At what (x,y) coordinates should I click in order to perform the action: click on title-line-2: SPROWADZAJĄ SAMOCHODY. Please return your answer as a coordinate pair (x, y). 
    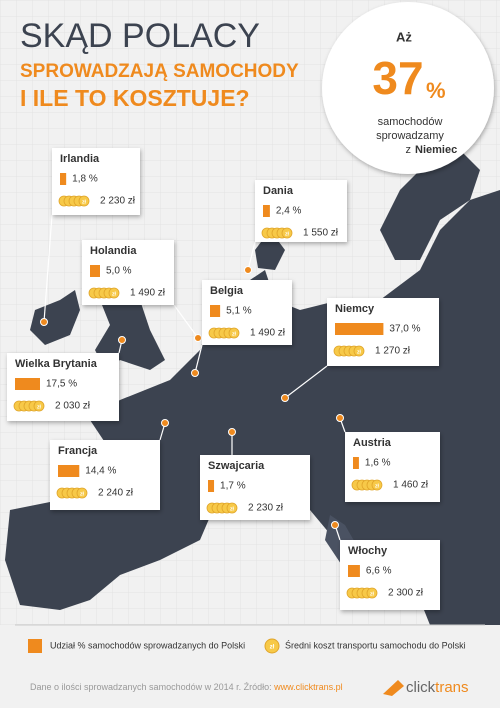
    Looking at the image, I should click on (159, 71).